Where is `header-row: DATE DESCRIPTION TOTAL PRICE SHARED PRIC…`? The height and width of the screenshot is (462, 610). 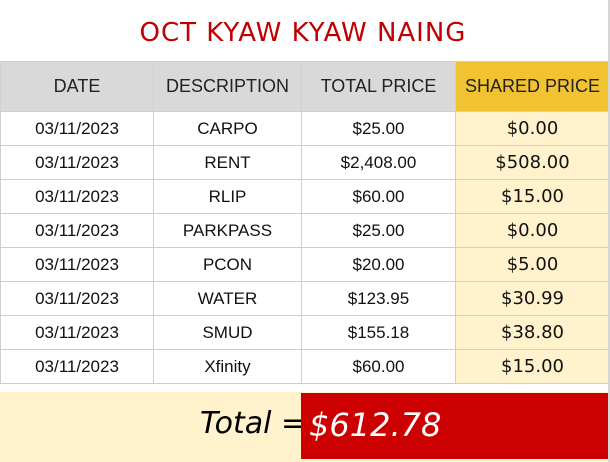 header-row: DATE DESCRIPTION TOTAL PRICE SHARED PRIC… is located at coordinates (305, 86).